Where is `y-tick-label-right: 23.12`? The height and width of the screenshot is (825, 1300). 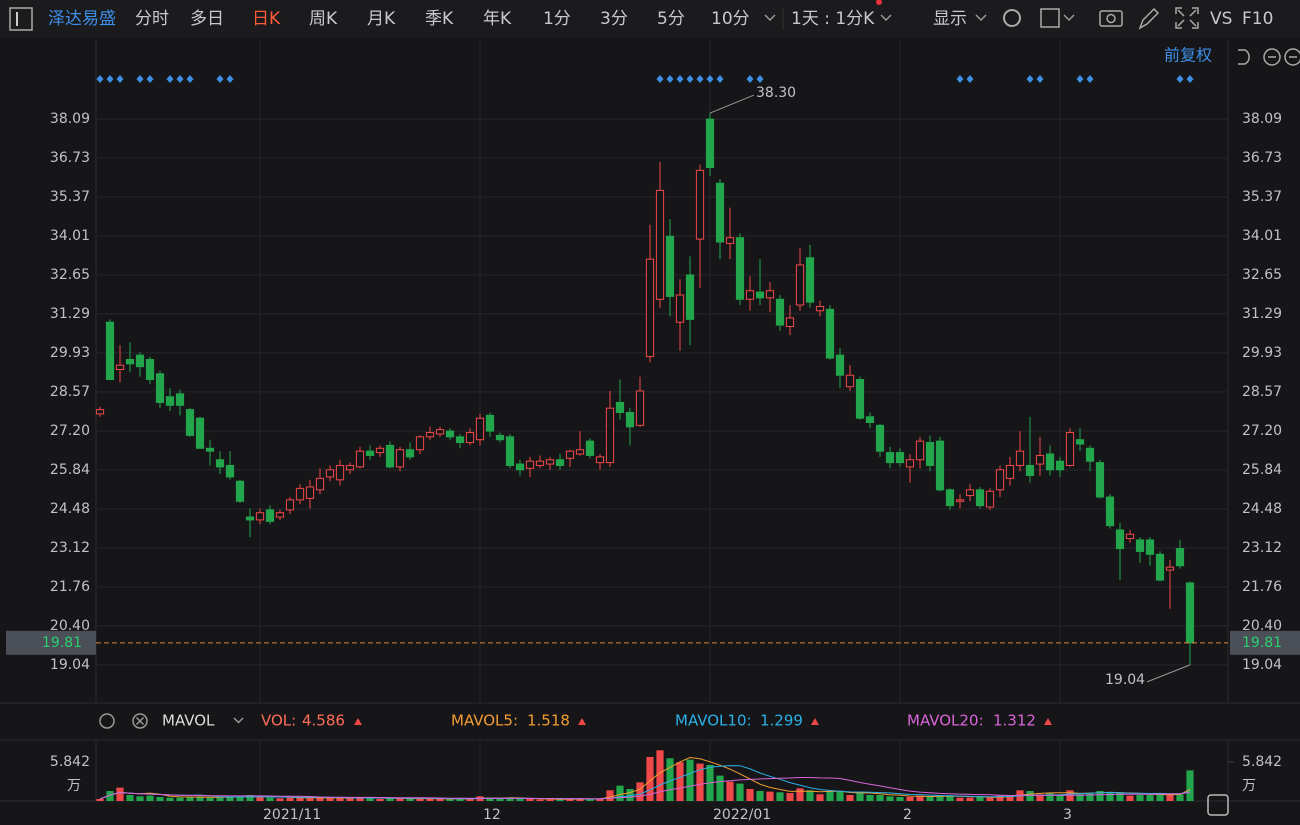
y-tick-label-right: 23.12 is located at coordinates (1262, 548).